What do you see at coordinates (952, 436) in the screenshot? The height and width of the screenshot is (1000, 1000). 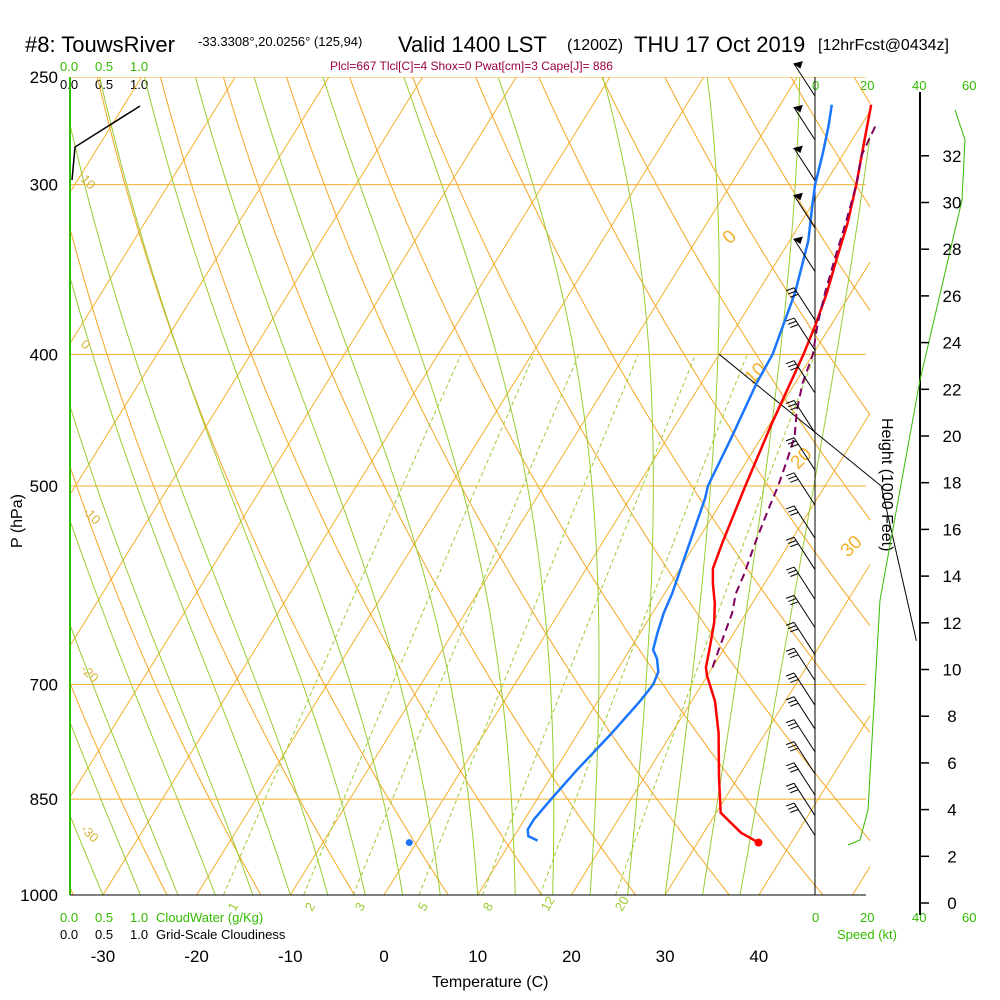 I see `height-tick-label: 20` at bounding box center [952, 436].